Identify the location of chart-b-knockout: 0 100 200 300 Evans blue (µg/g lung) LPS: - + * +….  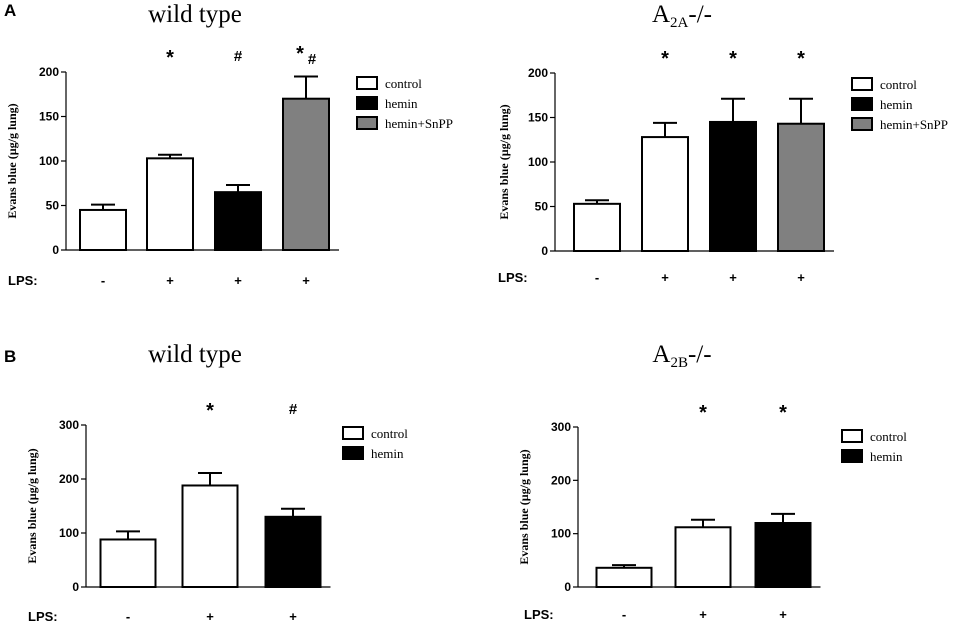
(712, 512).